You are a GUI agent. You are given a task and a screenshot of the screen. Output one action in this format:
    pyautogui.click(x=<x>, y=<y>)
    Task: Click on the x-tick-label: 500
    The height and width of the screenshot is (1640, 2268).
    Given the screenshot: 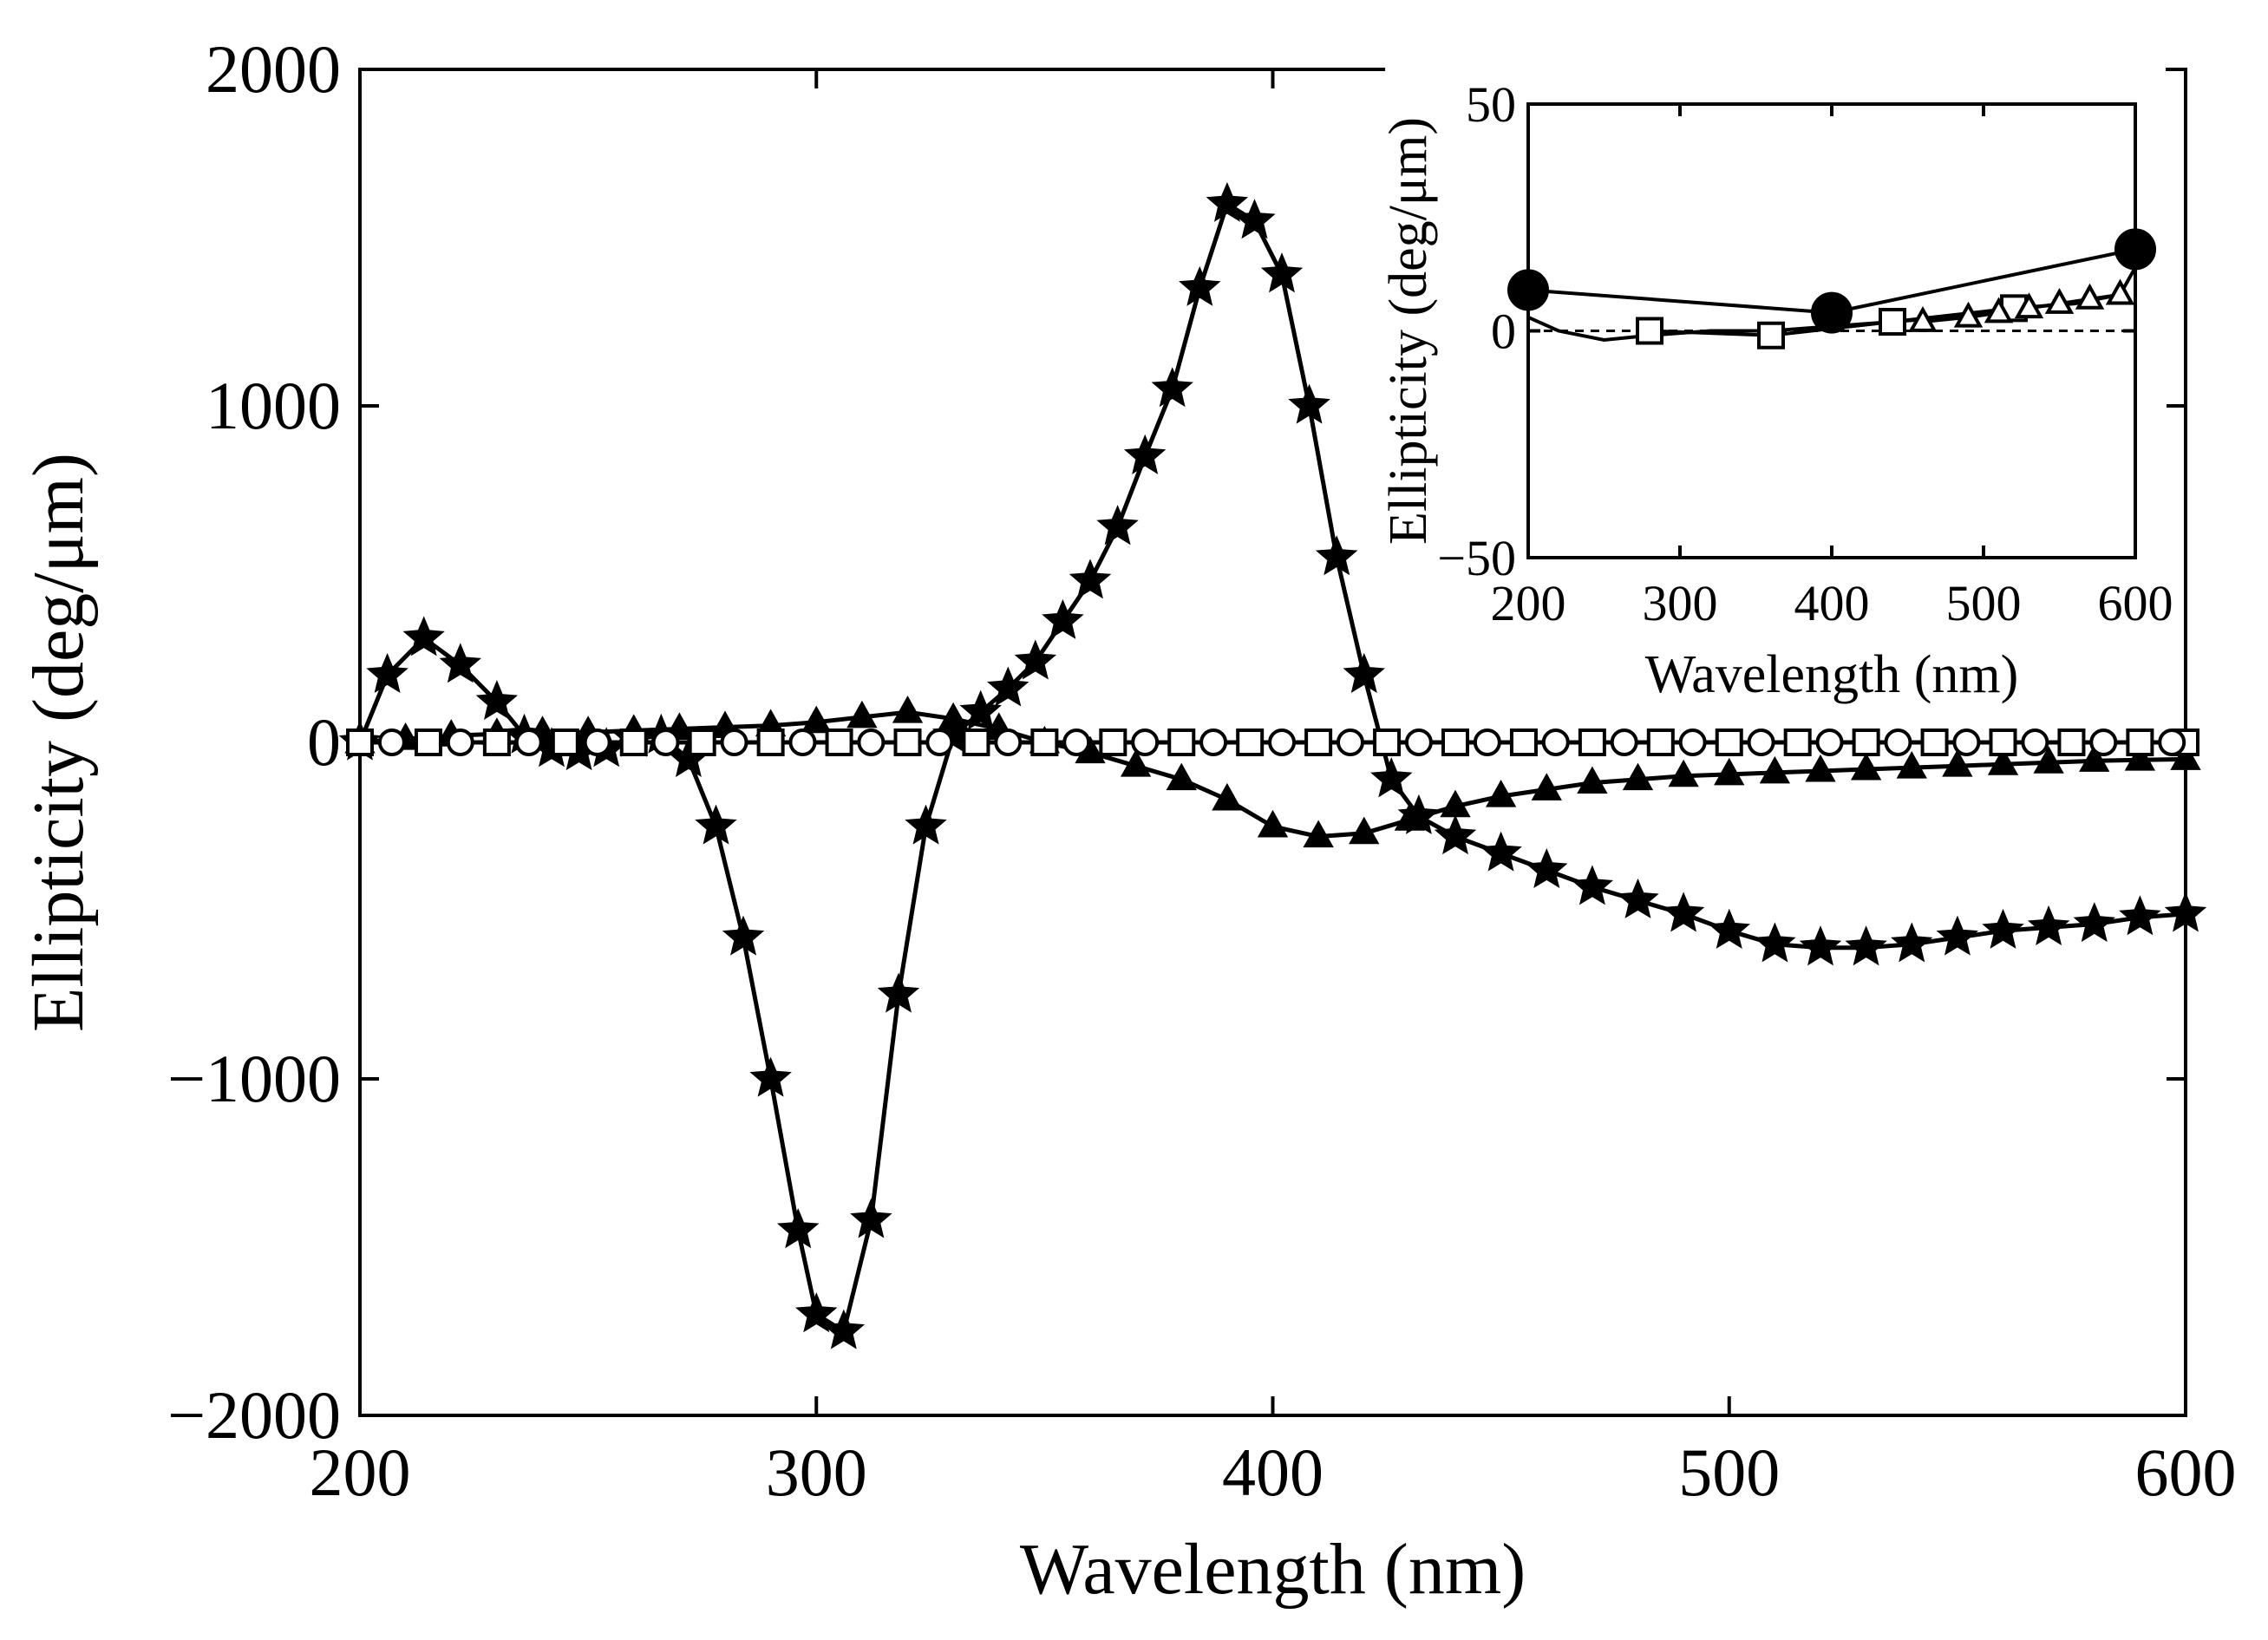 What is the action you would take?
    pyautogui.click(x=1729, y=1472)
    